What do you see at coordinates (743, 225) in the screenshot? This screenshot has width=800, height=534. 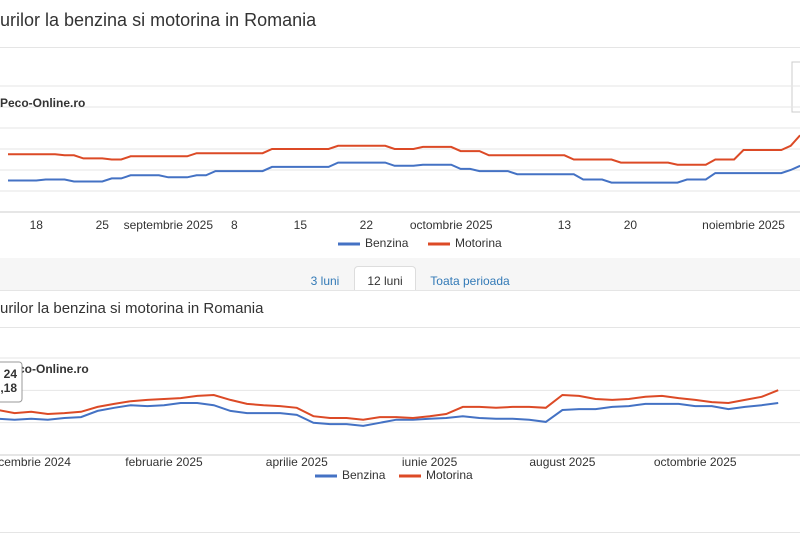 I see `x-tick-label: noiembrie 2025` at bounding box center [743, 225].